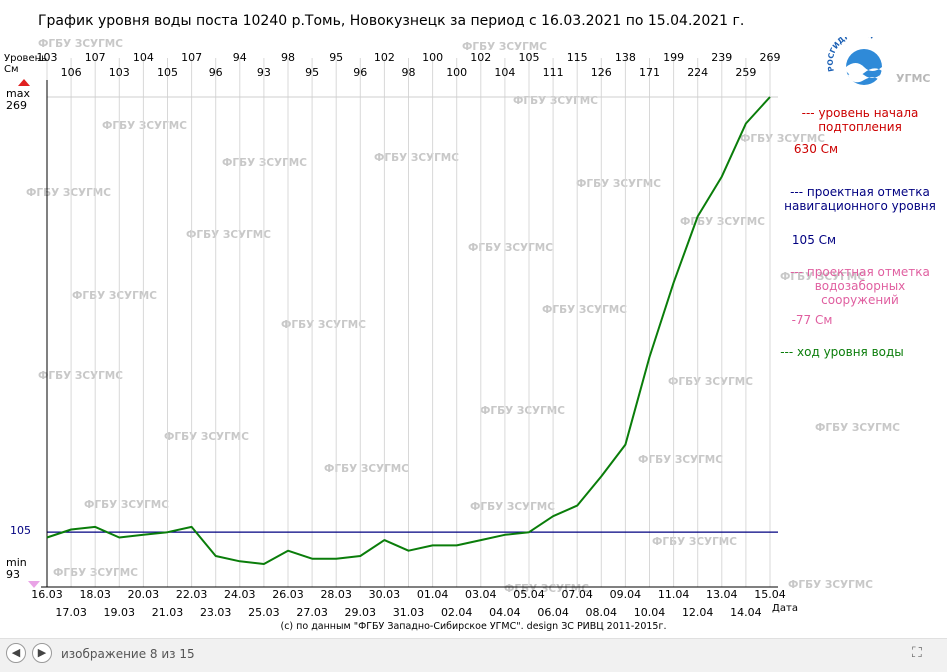  I want to click on value-label: 93, so click(264, 72).